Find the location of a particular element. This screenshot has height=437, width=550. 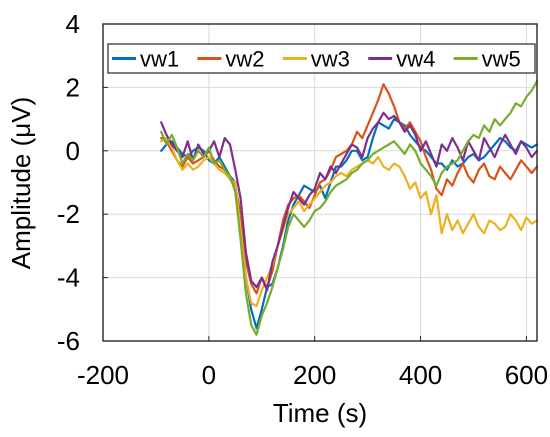

x-tick-label: 600 is located at coordinates (526, 375).